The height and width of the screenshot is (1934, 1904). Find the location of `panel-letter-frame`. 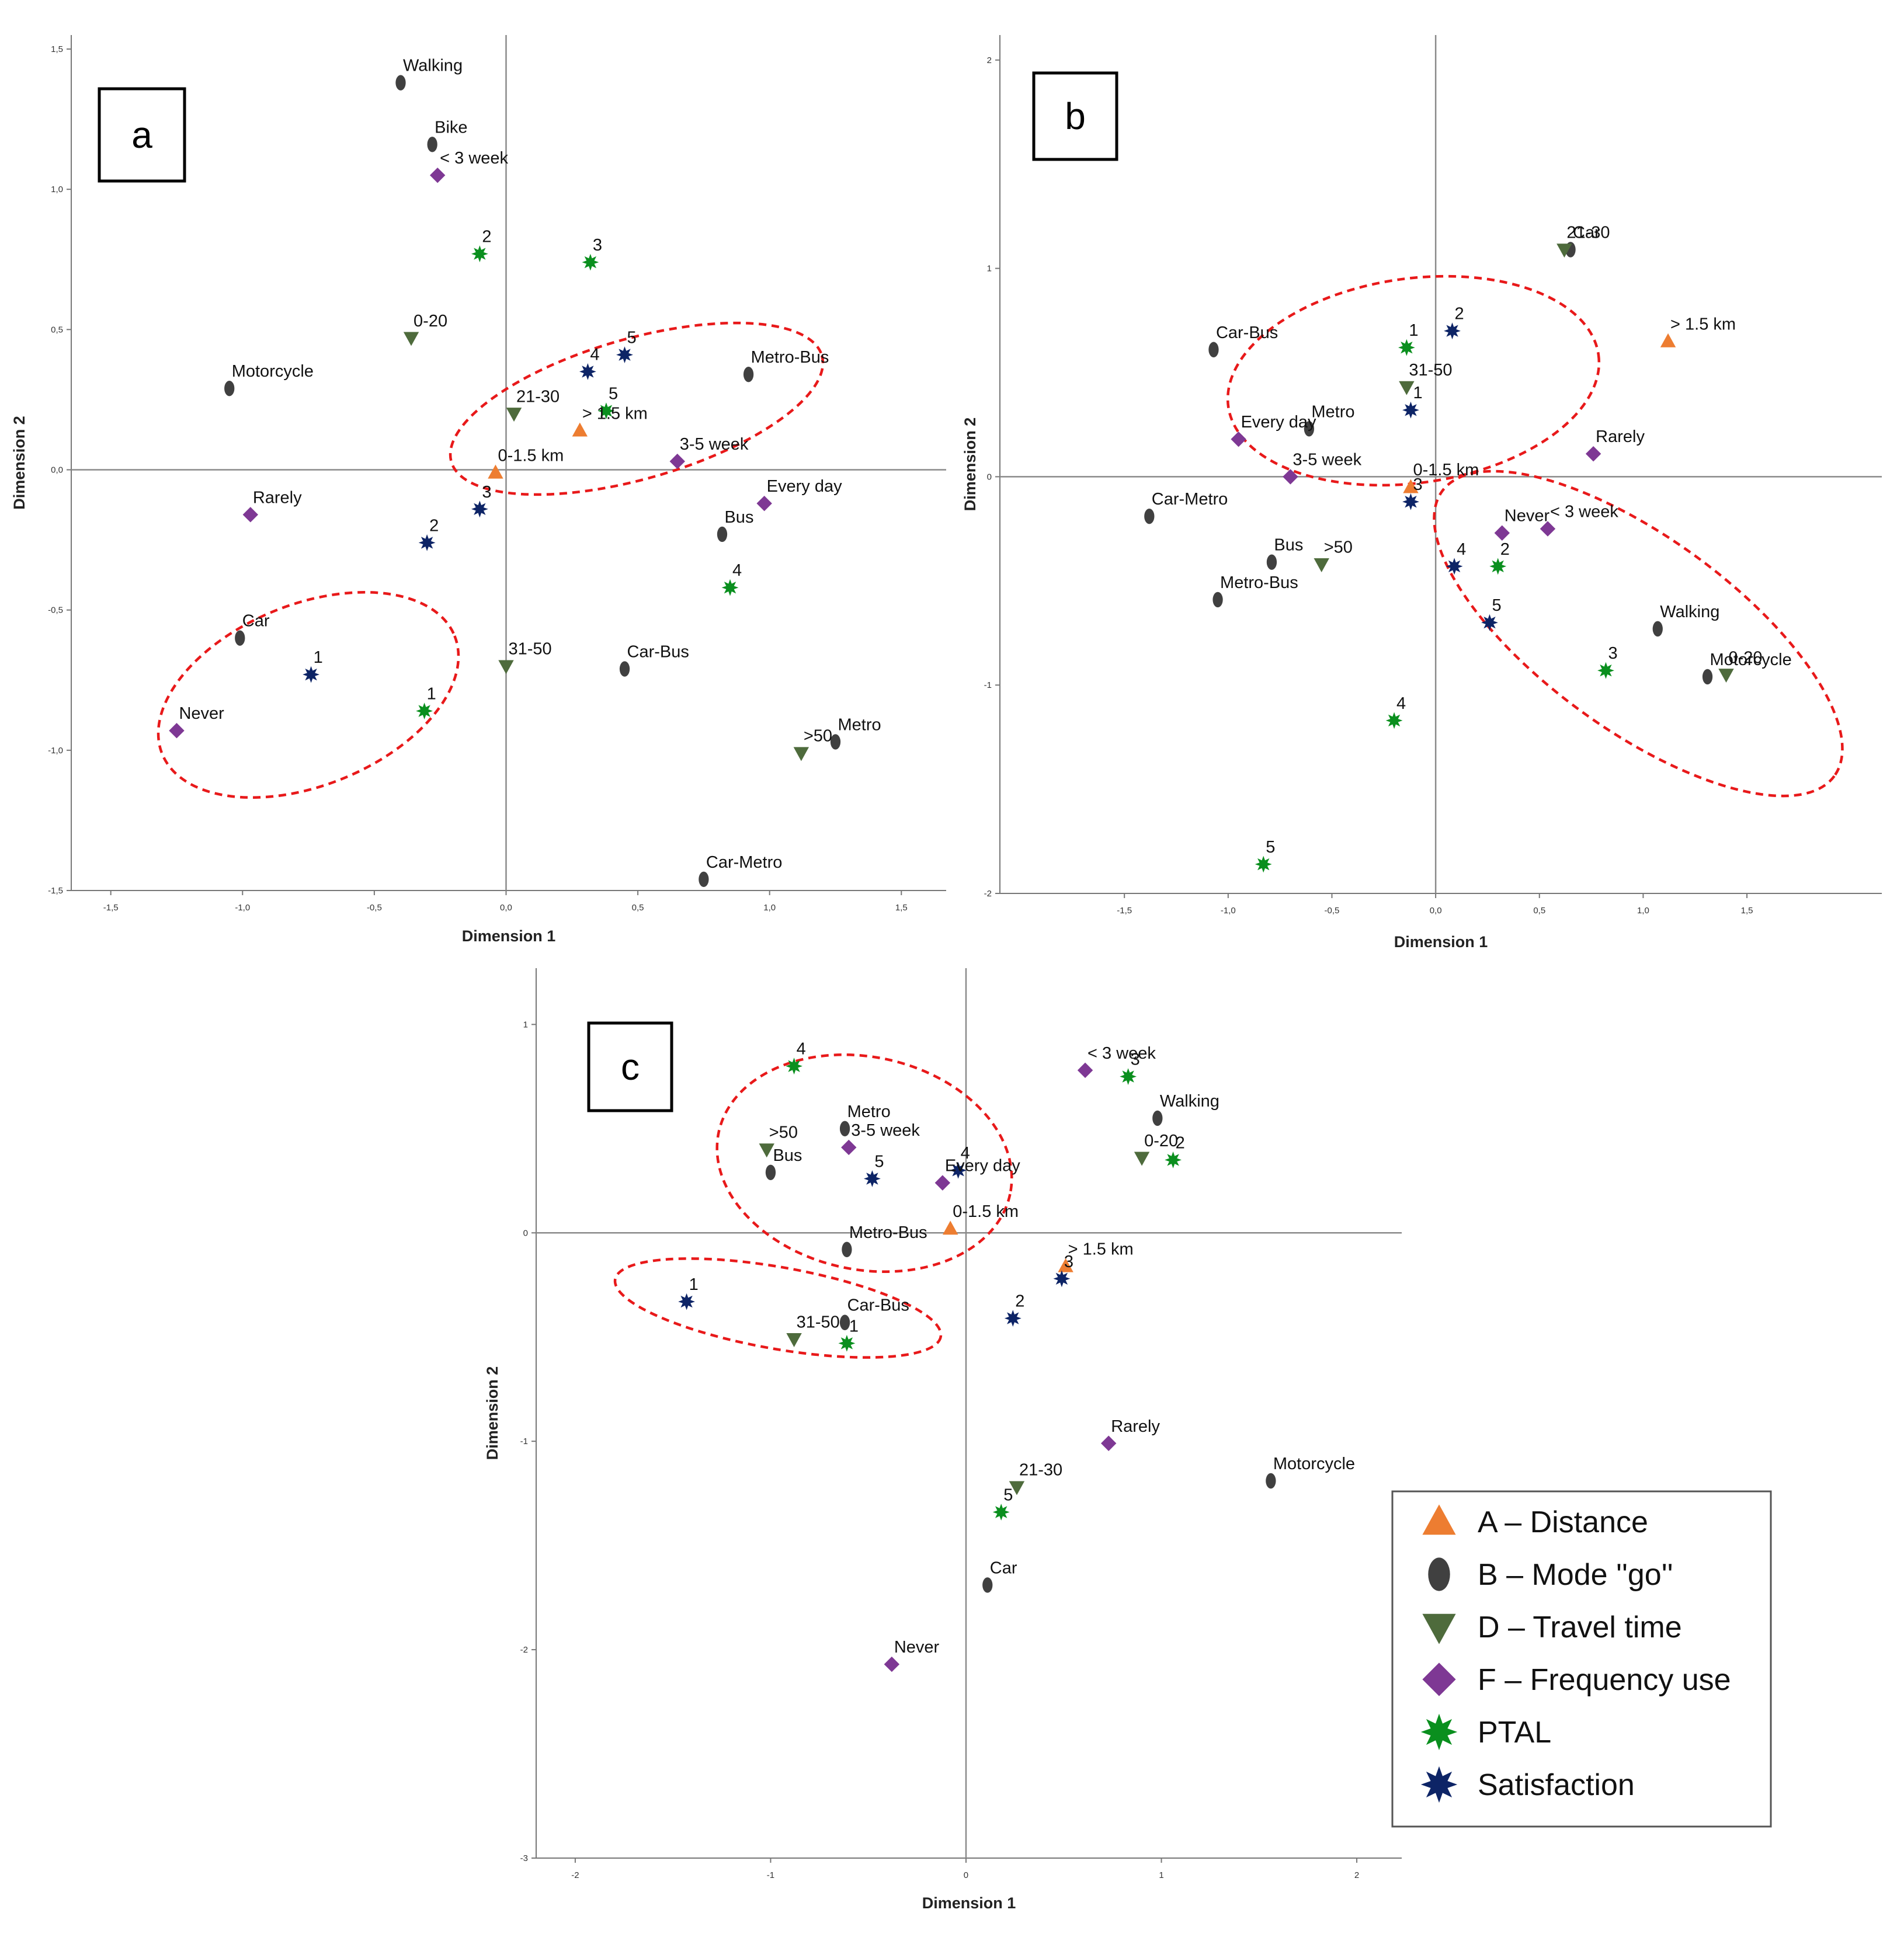

panel-letter-frame is located at coordinates (142, 135).